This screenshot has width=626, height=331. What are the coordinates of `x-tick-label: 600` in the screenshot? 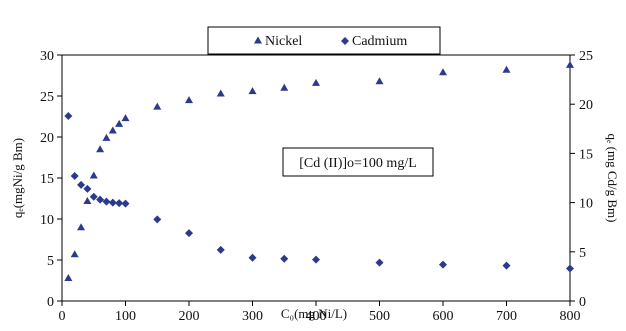 It's located at (443, 316).